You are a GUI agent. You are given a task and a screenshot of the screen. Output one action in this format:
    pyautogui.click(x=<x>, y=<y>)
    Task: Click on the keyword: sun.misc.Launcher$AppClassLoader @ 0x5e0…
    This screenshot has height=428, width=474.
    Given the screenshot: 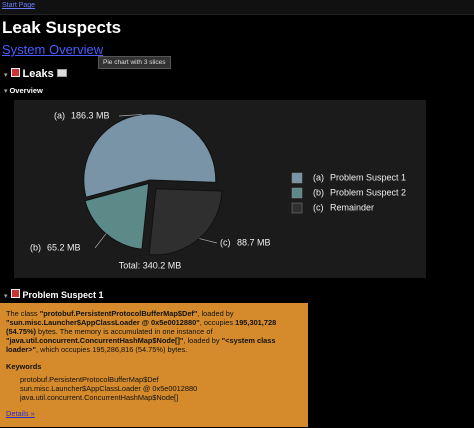 What is the action you would take?
    pyautogui.click(x=109, y=388)
    